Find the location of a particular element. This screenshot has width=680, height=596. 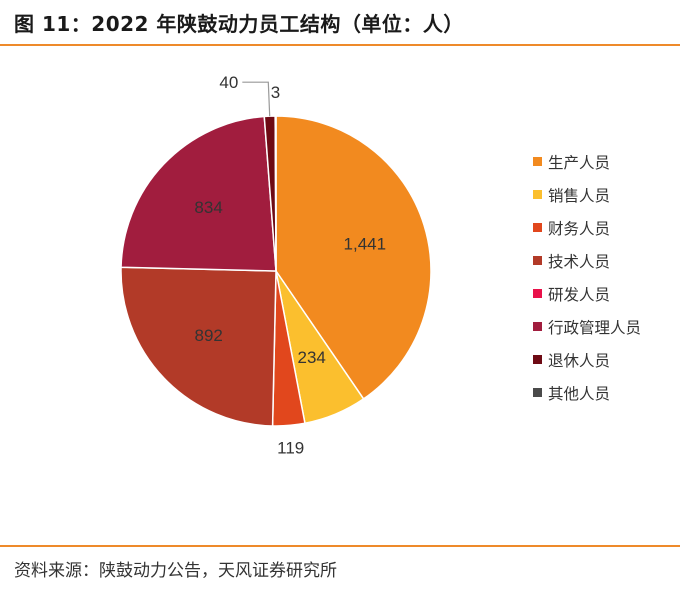

legend-item: 技术人员 is located at coordinates (587, 260).